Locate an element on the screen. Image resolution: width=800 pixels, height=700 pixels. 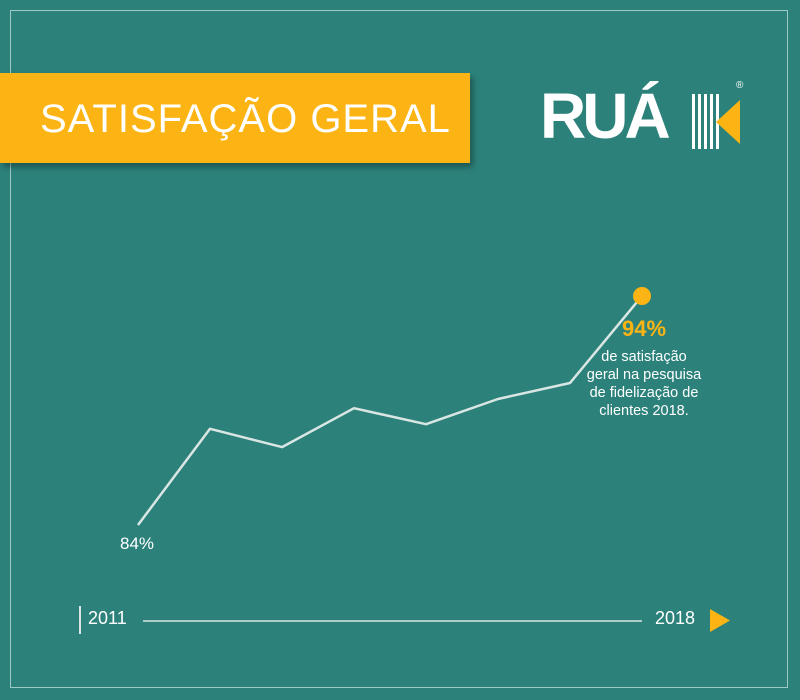
title-banner: SATISFAÇÃO GERAL is located at coordinates (235, 118).